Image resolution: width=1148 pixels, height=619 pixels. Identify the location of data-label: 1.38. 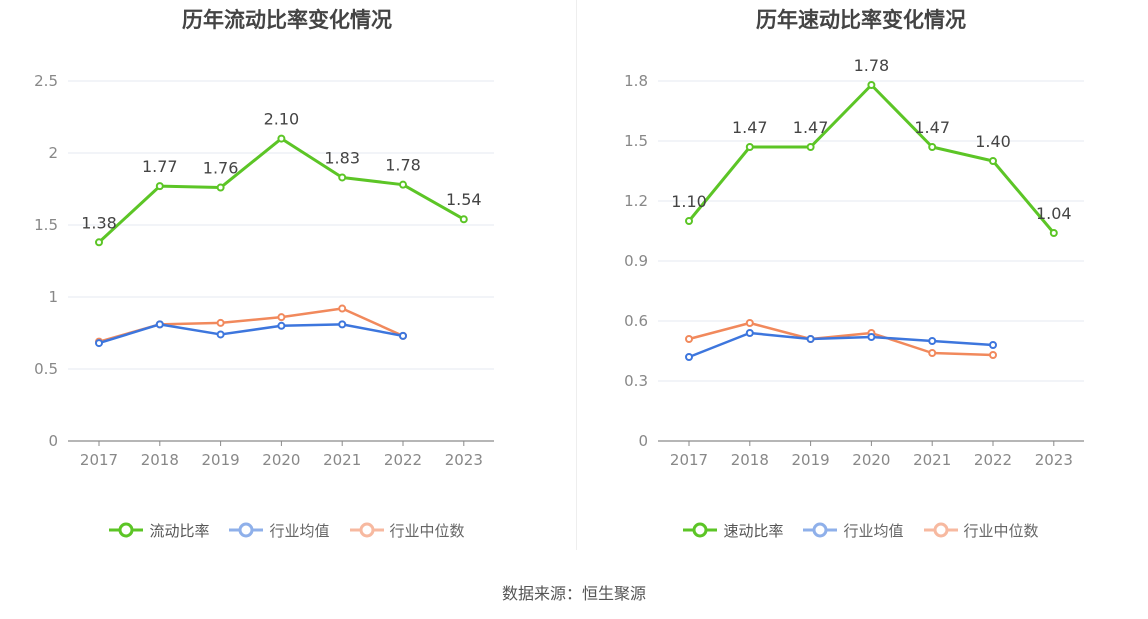
(99, 222).